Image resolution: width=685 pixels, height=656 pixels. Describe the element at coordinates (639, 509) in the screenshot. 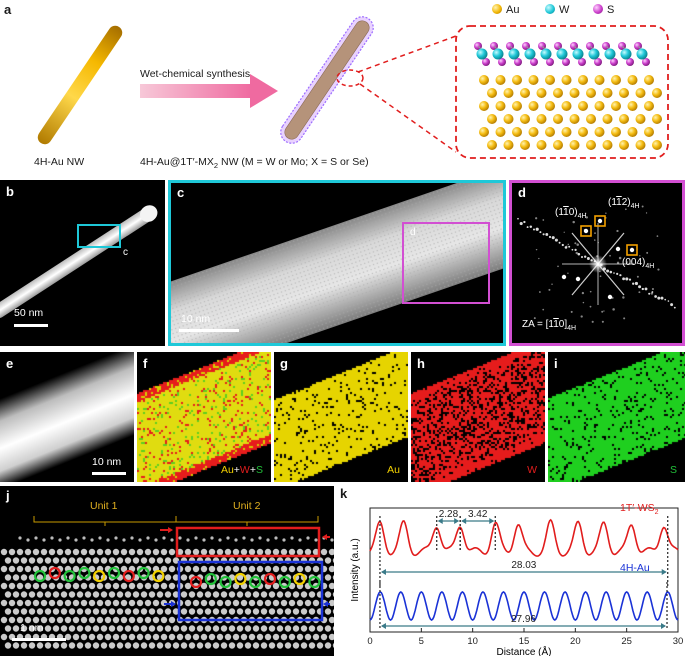

I see `series-label-ws2: 1T′-WS2` at that location.